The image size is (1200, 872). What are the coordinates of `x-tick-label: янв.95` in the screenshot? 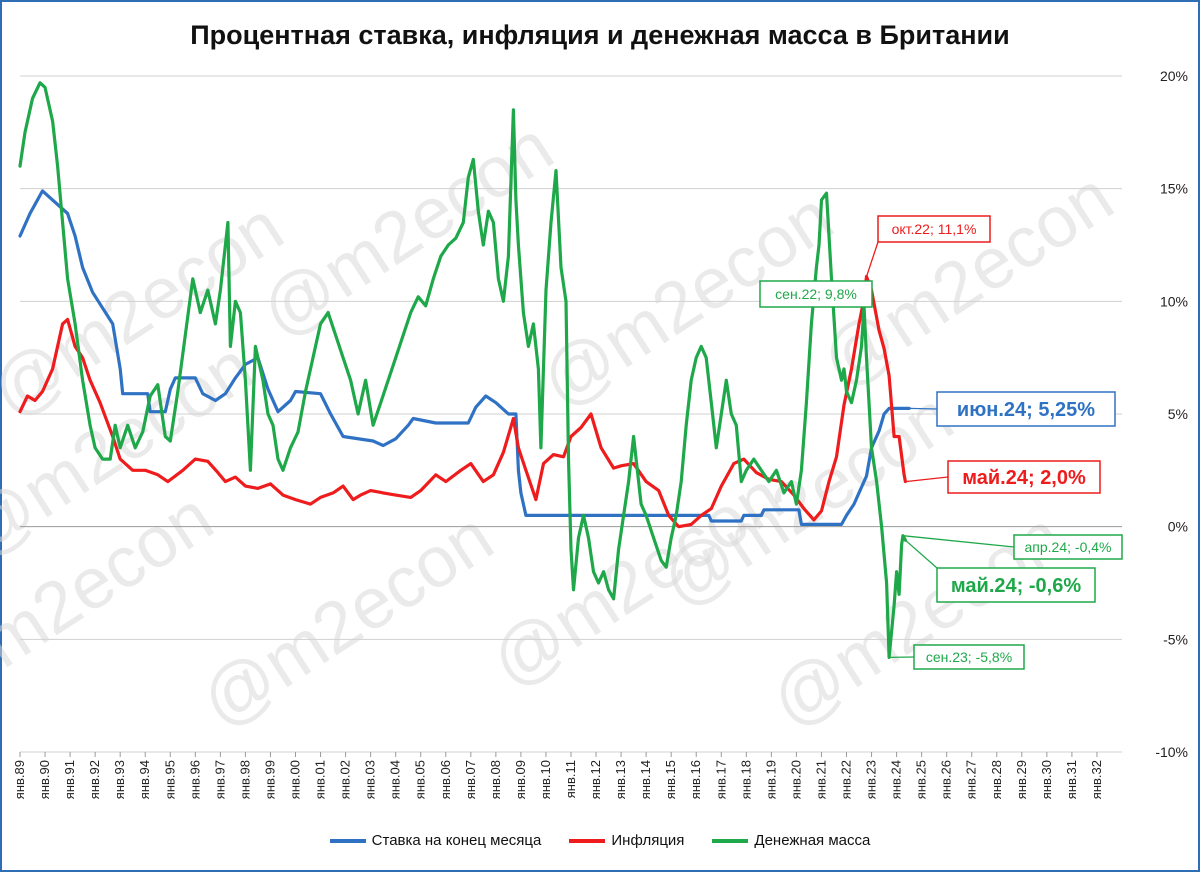 It's located at (169, 779).